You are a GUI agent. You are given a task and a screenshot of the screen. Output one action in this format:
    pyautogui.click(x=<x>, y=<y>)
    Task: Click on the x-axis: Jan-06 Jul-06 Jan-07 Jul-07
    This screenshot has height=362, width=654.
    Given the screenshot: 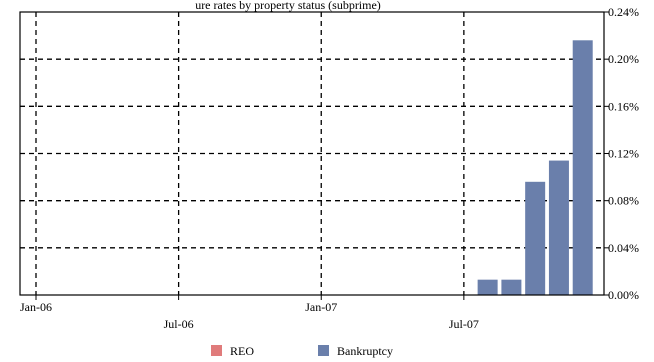 What is the action you would take?
    pyautogui.click(x=249, y=313)
    